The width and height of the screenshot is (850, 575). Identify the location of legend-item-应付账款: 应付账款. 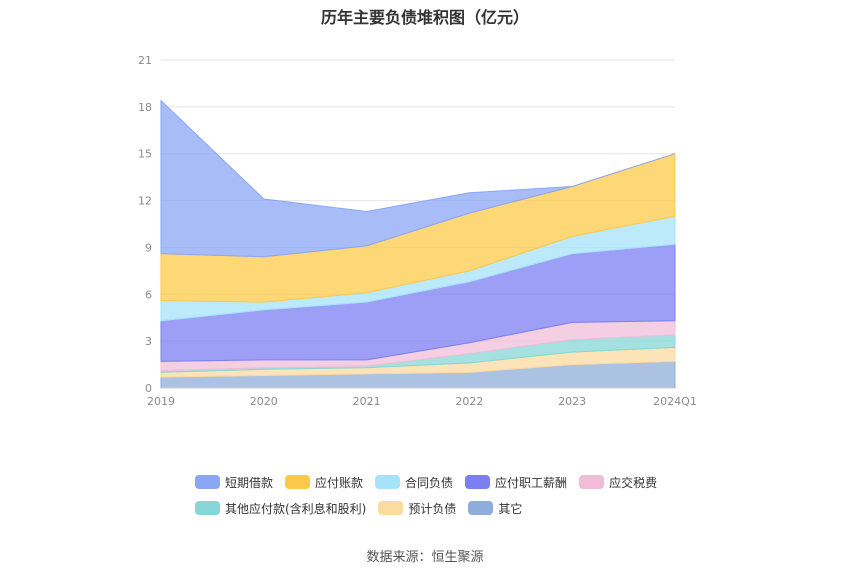
(324, 482).